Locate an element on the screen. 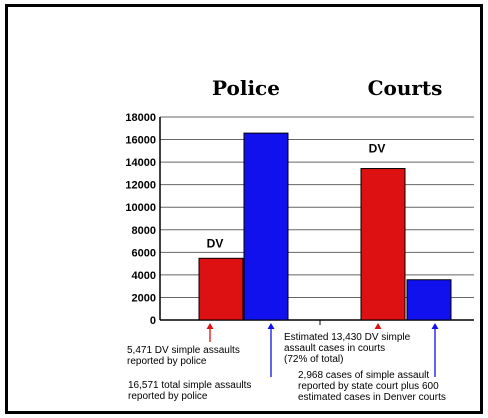 This screenshot has height=418, width=488. annotation-1-line-2: reported by police is located at coordinates (167, 361).